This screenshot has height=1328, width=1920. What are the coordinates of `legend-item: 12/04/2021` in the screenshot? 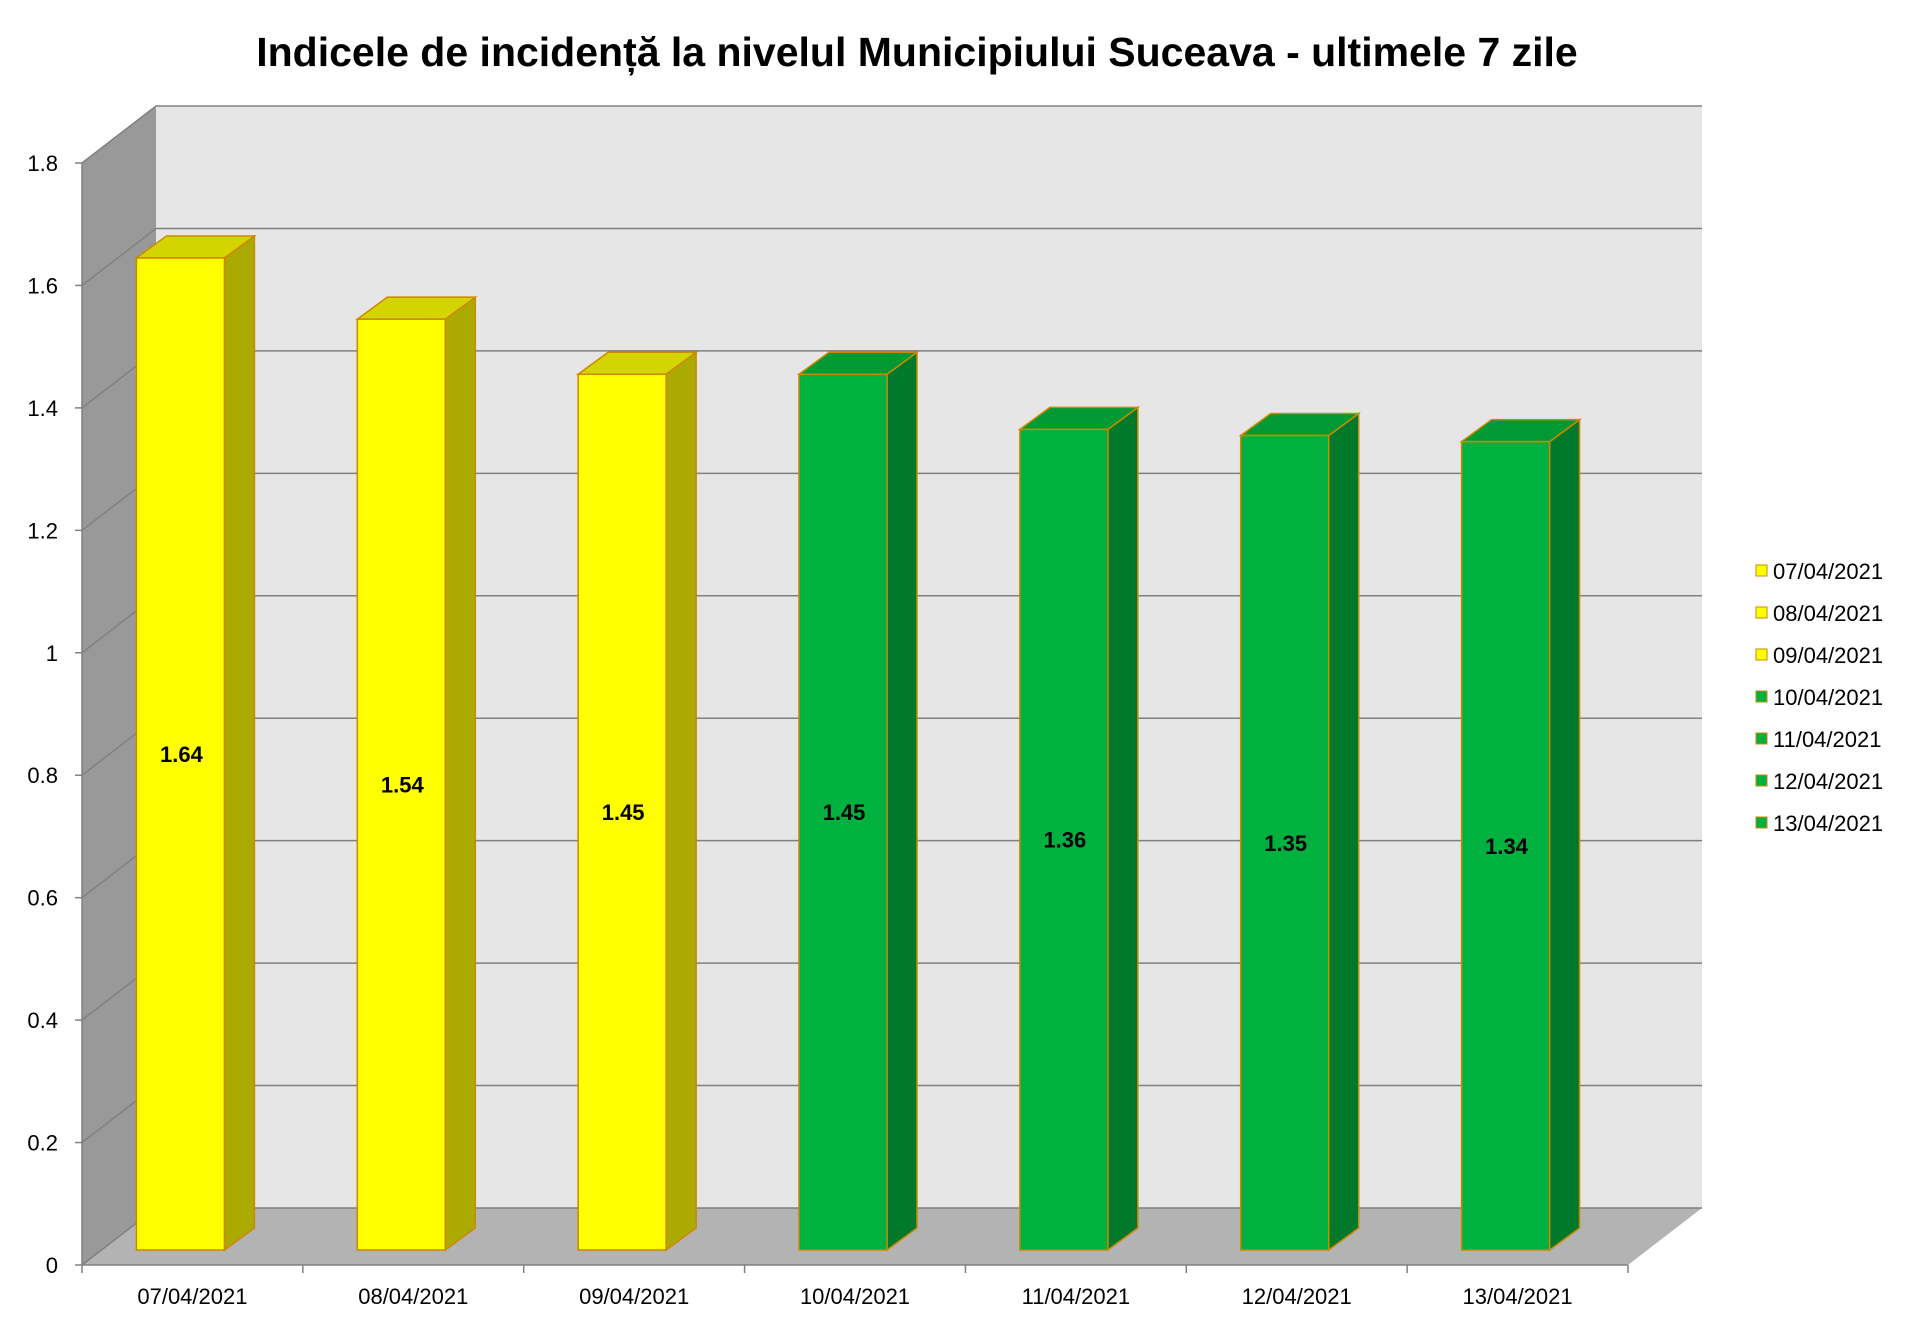 It's located at (1819, 781).